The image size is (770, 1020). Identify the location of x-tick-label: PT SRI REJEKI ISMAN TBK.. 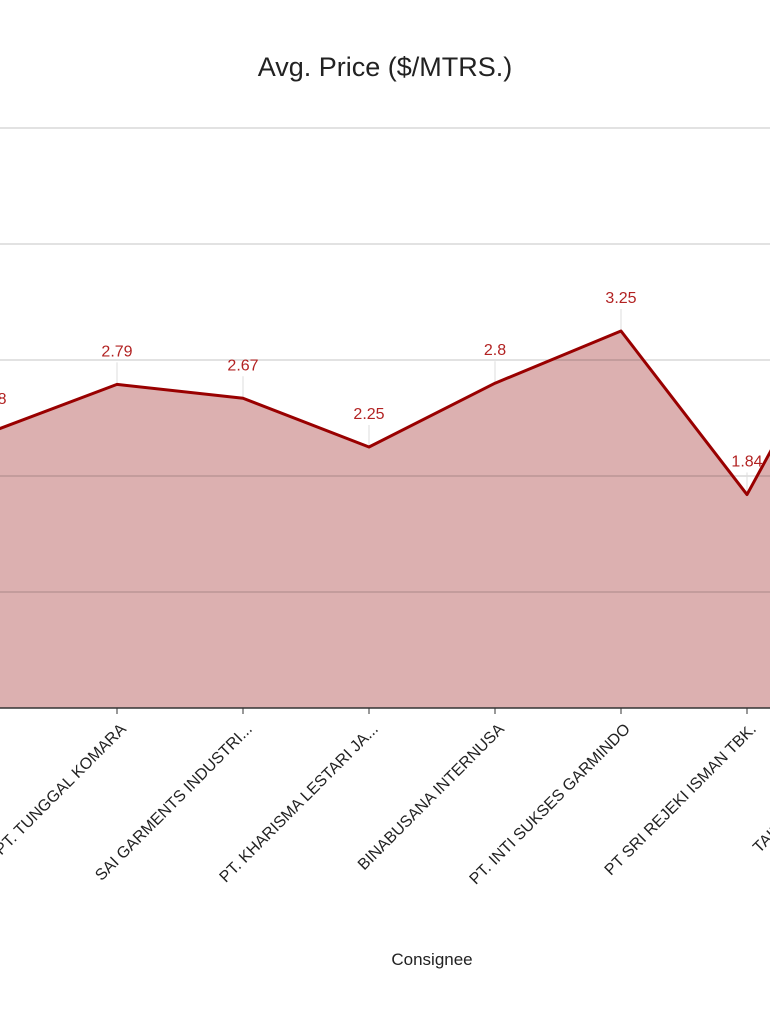
(681, 800).